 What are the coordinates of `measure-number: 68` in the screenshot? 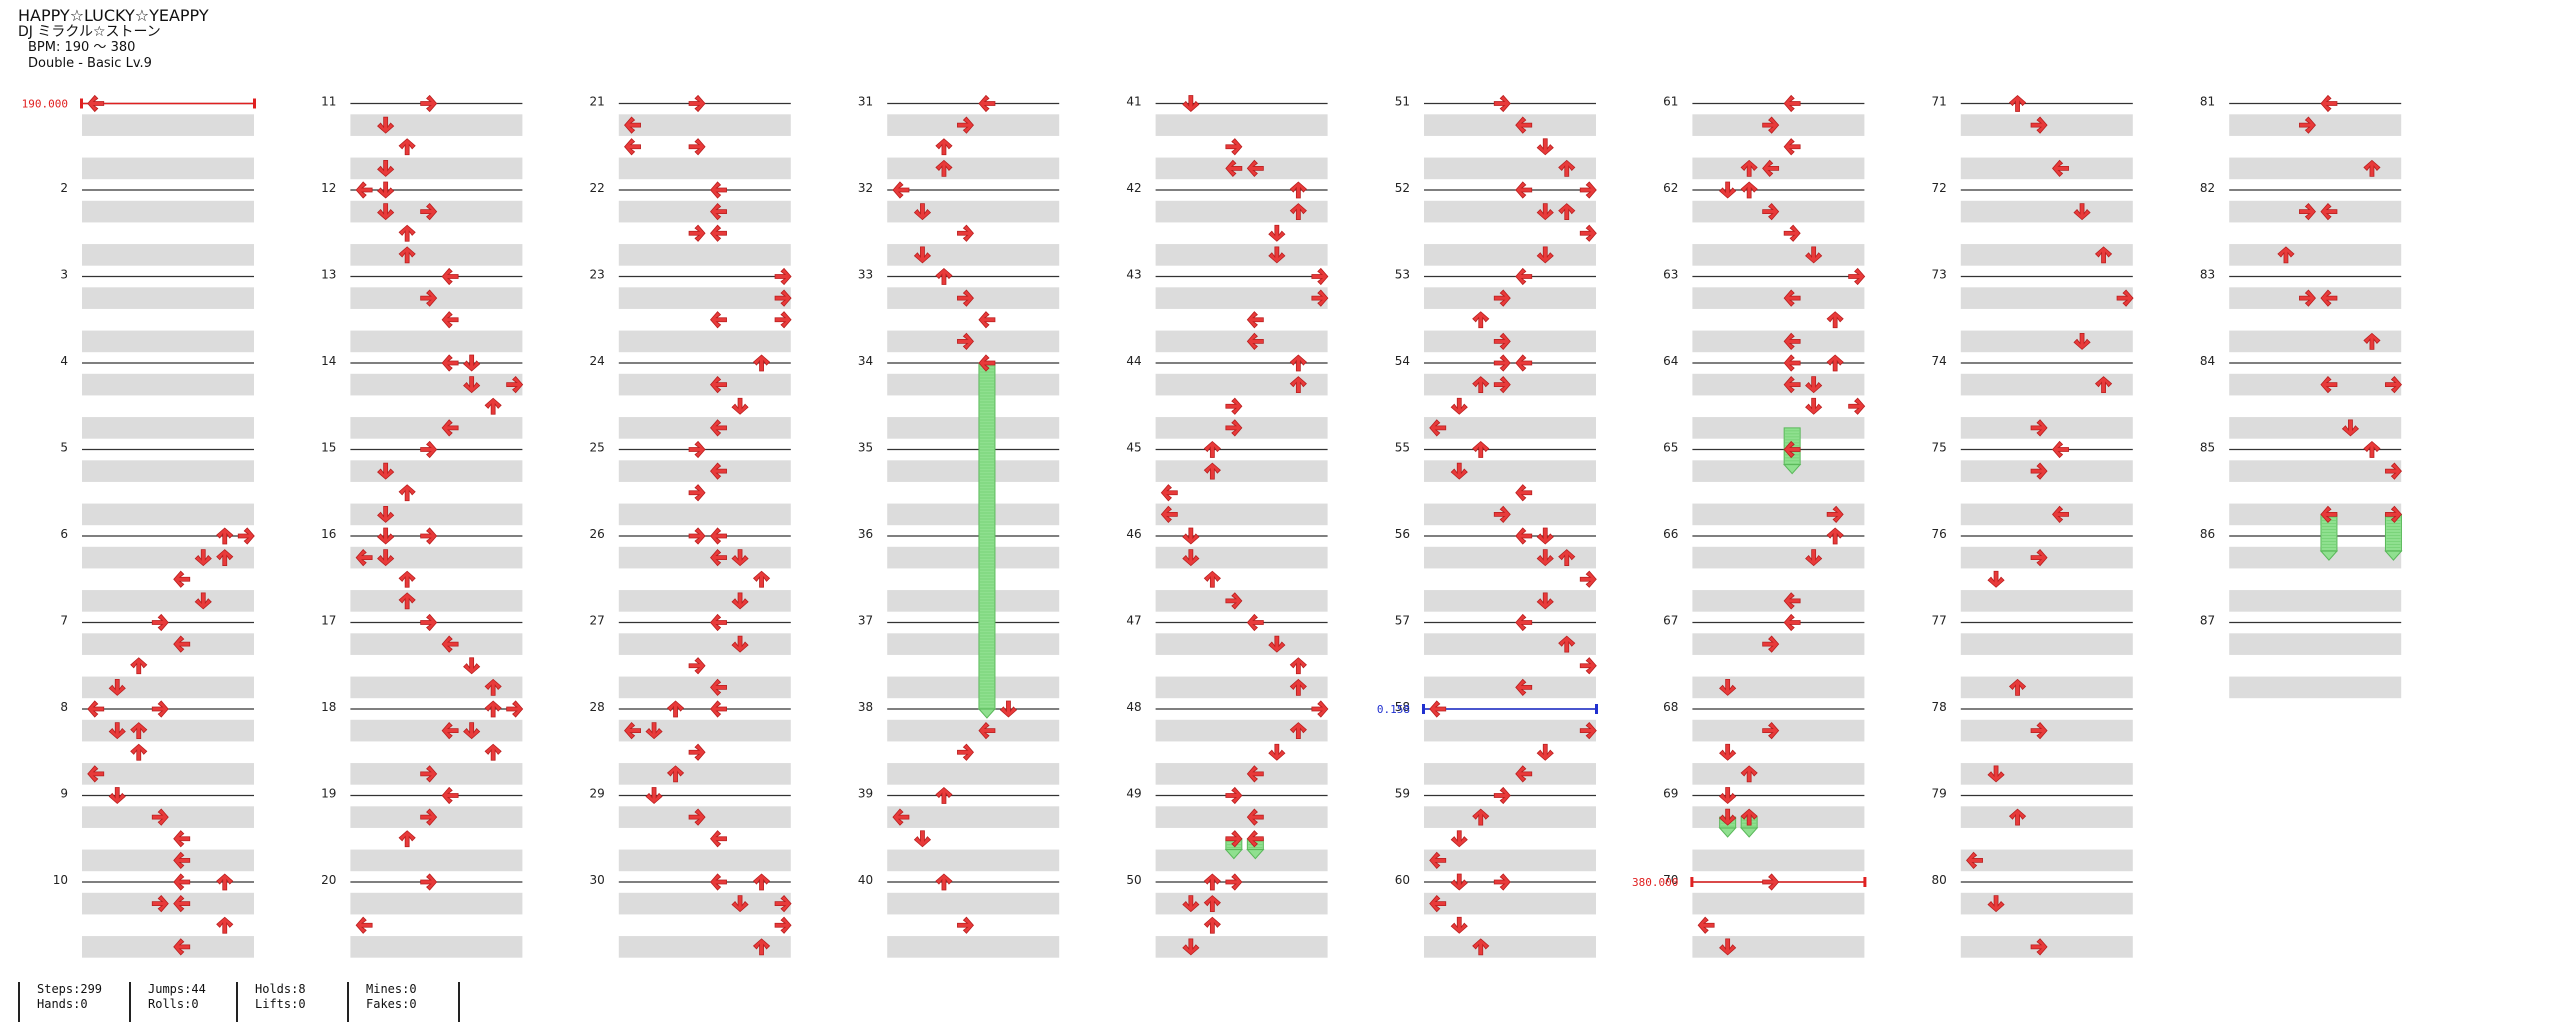 It's located at (1670, 707).